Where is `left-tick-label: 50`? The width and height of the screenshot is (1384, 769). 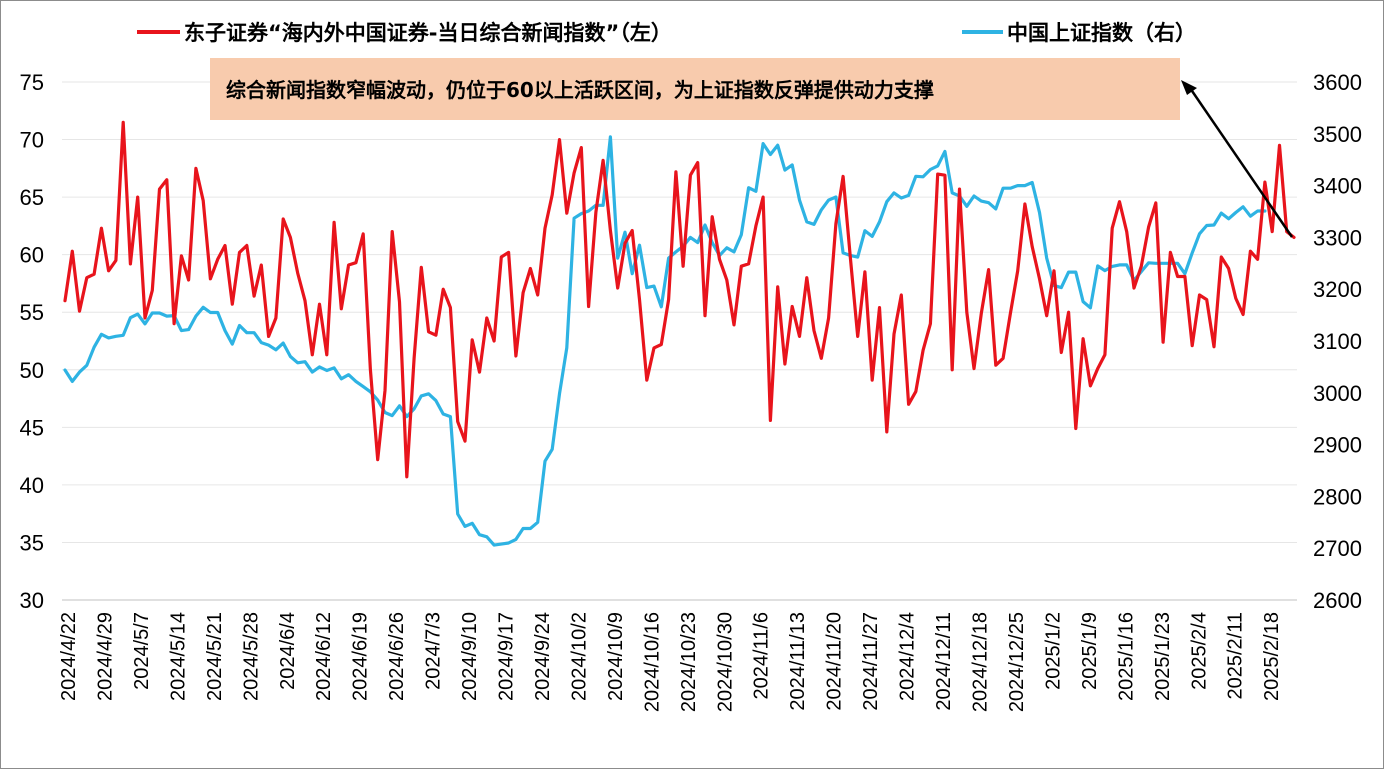 left-tick-label: 50 is located at coordinates (32, 370).